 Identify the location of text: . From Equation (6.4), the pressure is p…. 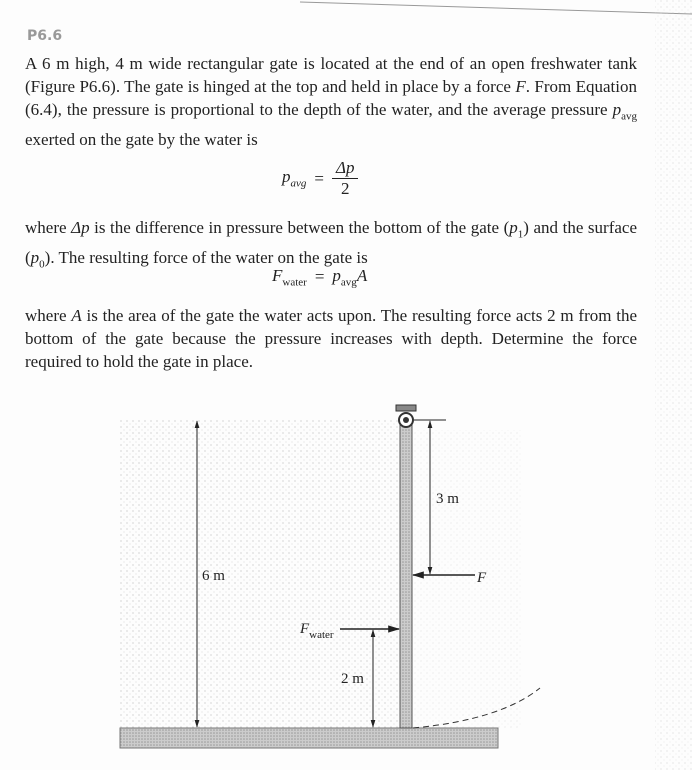
(331, 98).